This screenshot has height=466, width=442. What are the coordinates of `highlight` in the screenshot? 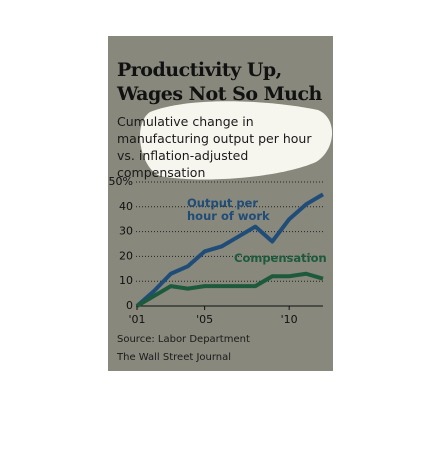 It's located at (236, 140).